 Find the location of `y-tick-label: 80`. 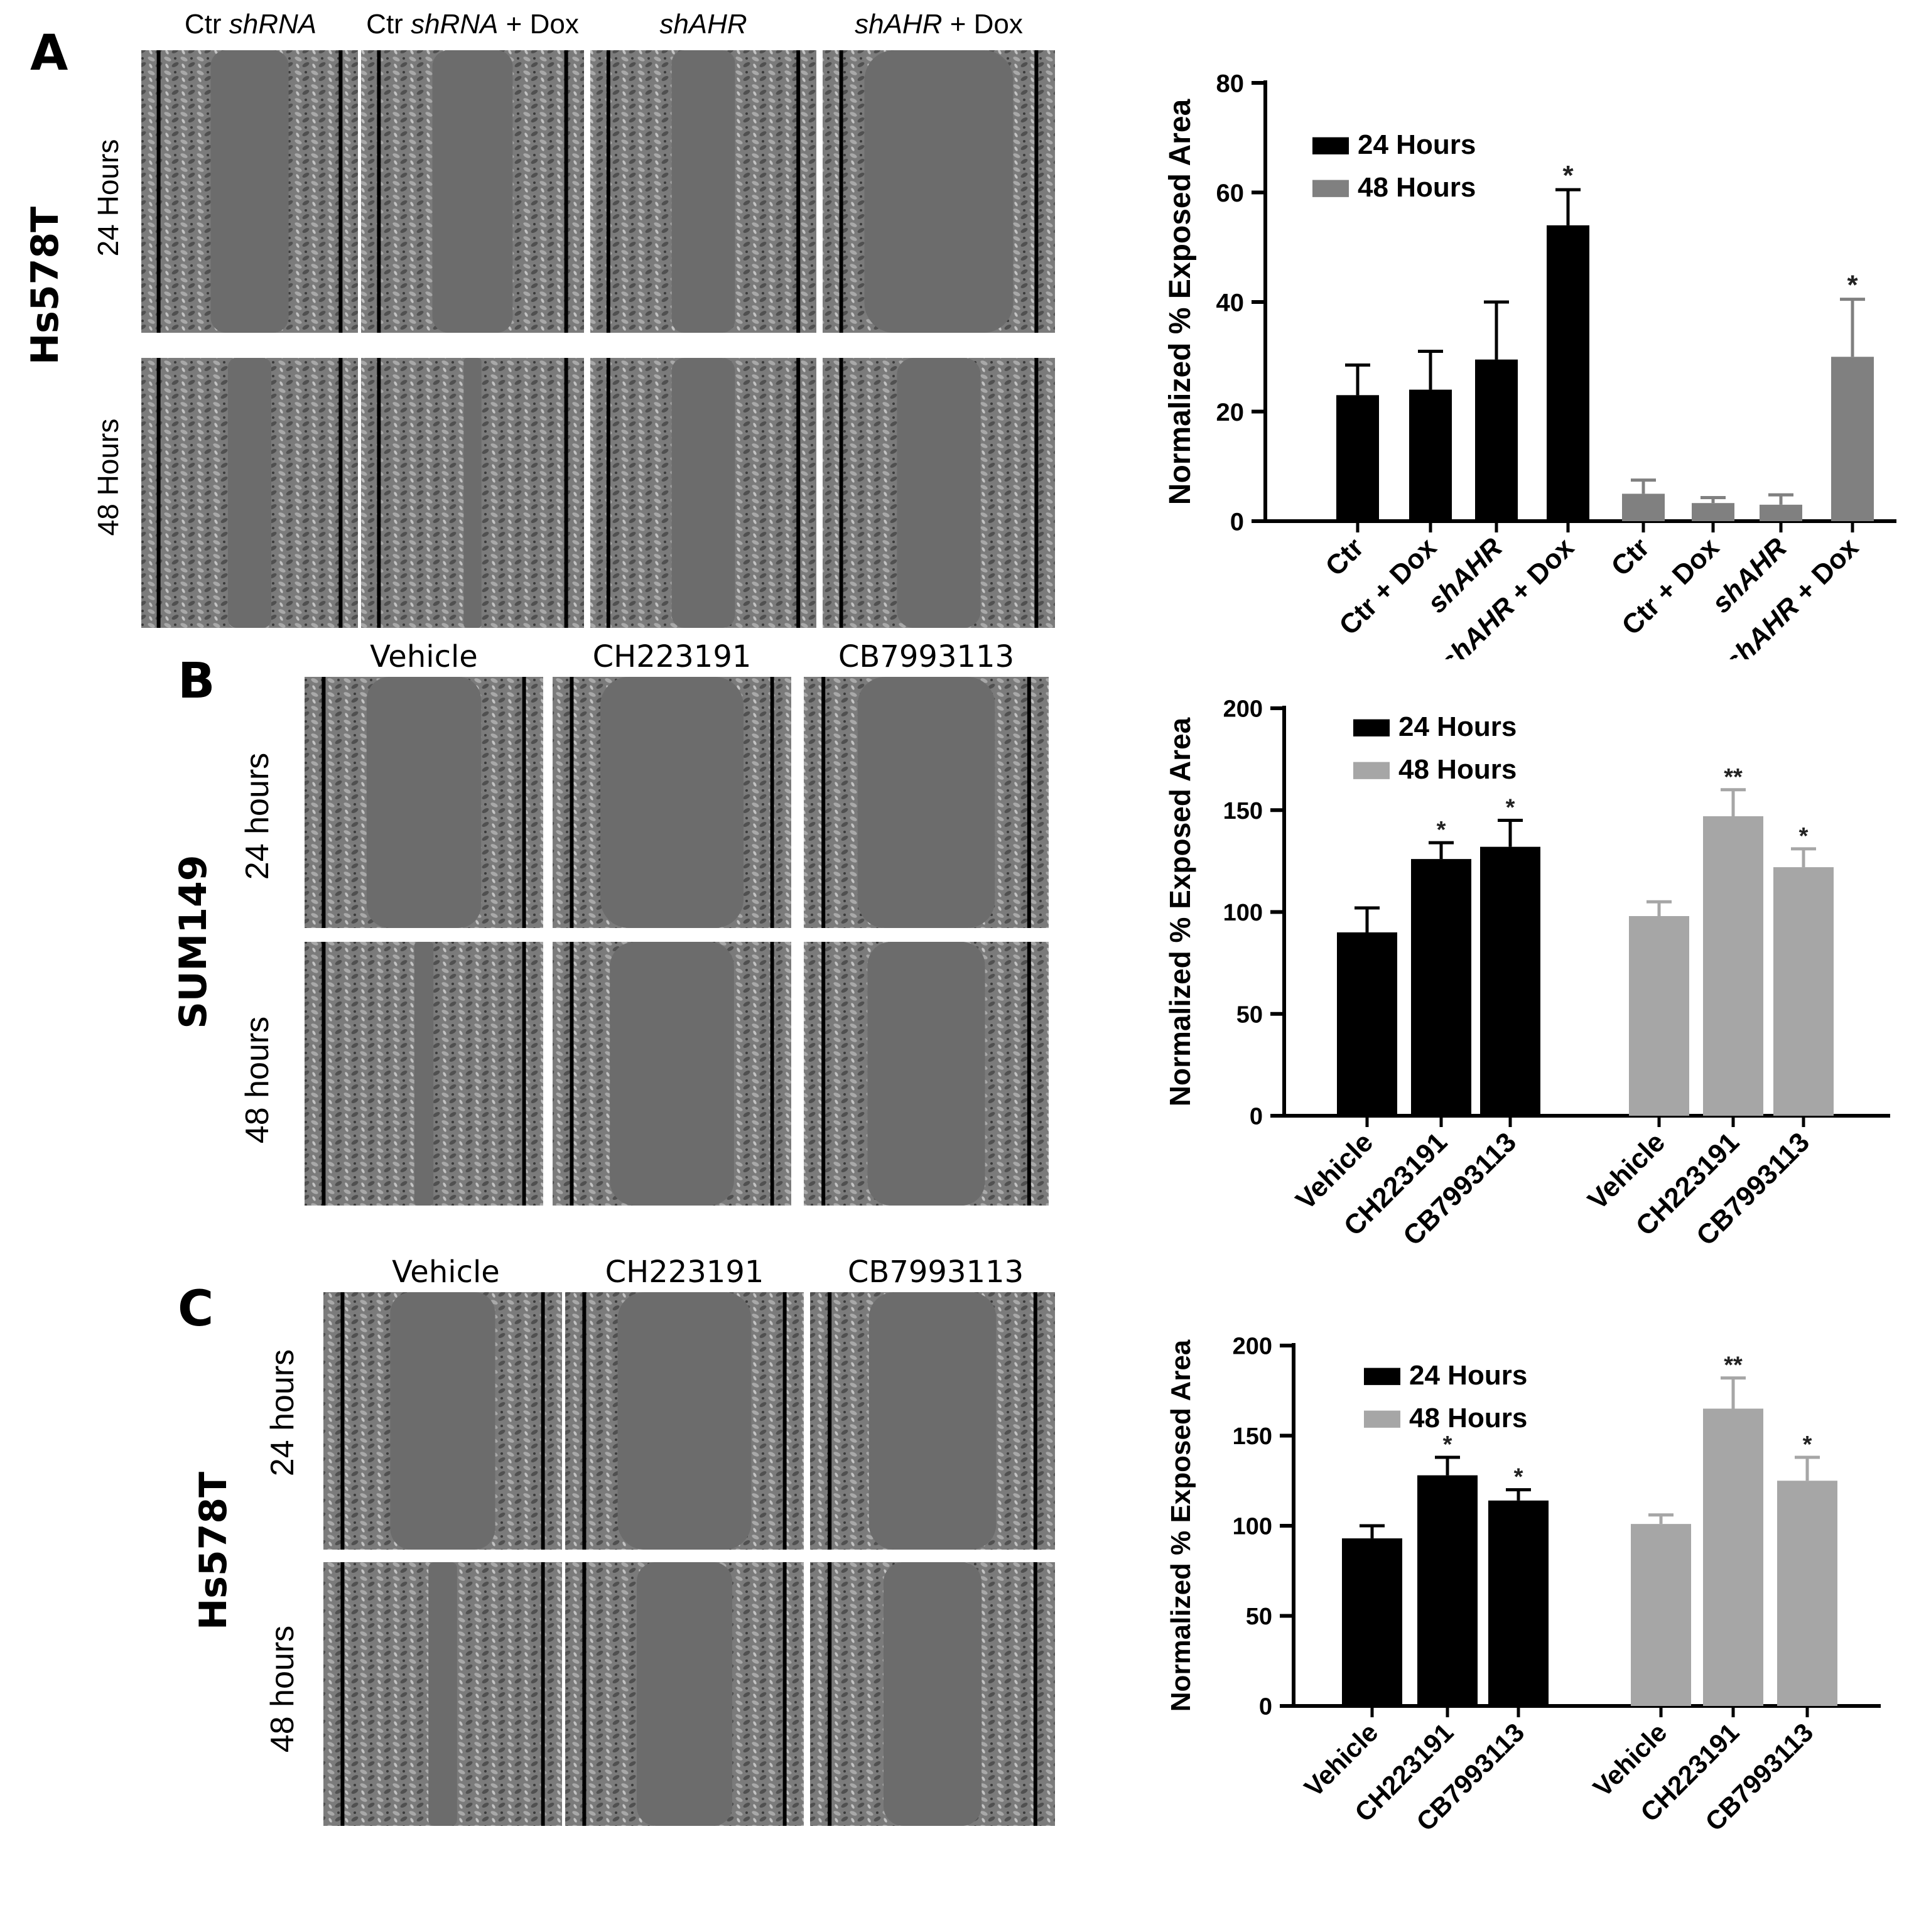

y-tick-label: 80 is located at coordinates (1230, 83).